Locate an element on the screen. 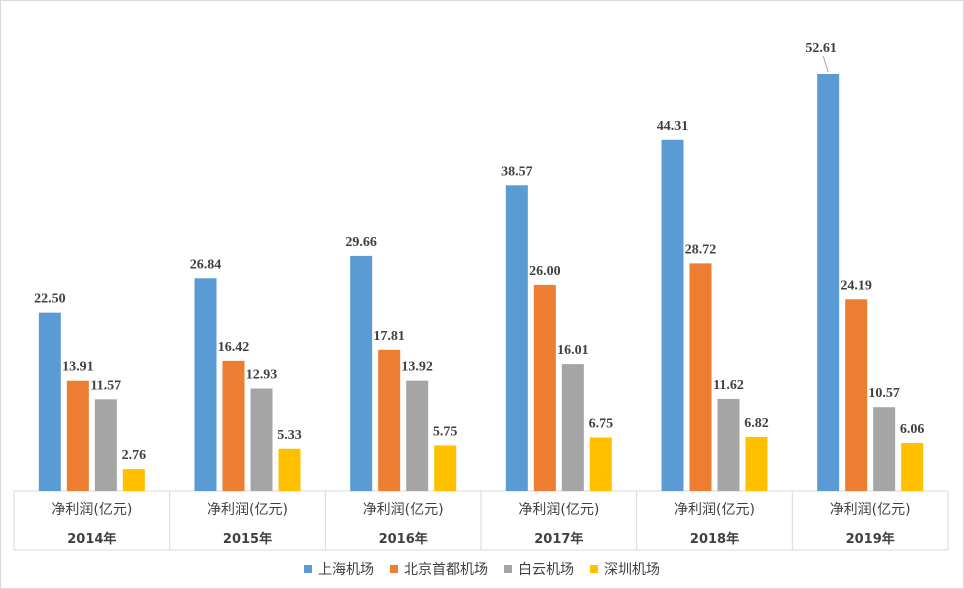  year-label: 2016年 is located at coordinates (403, 539).